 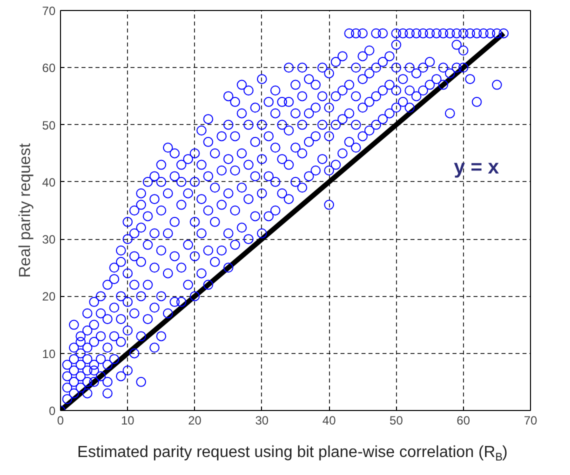 I want to click on x-tick-label: 60, so click(x=463, y=421).